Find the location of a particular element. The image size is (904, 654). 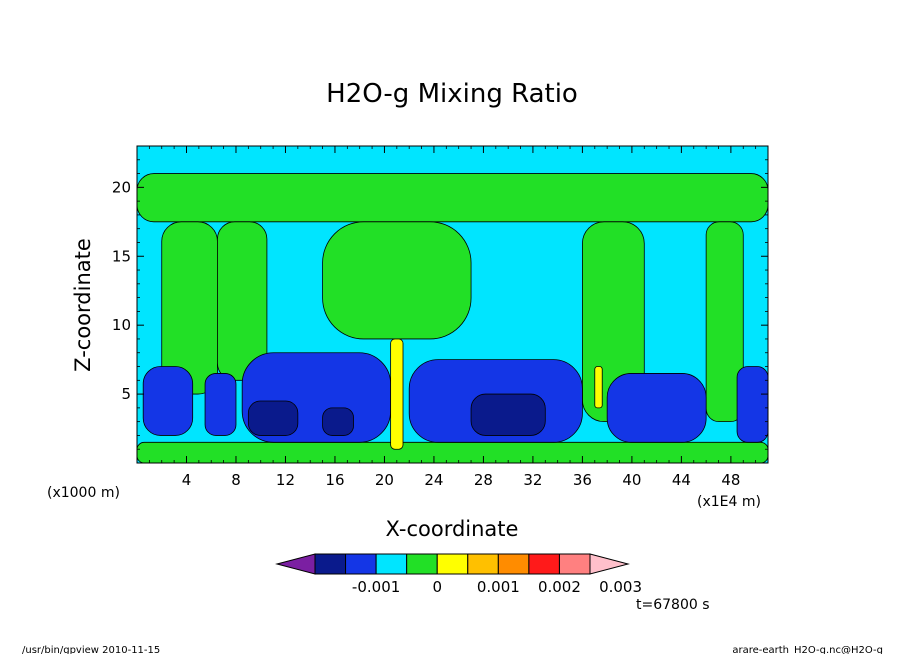

x-tick-label: 32 is located at coordinates (532, 480).